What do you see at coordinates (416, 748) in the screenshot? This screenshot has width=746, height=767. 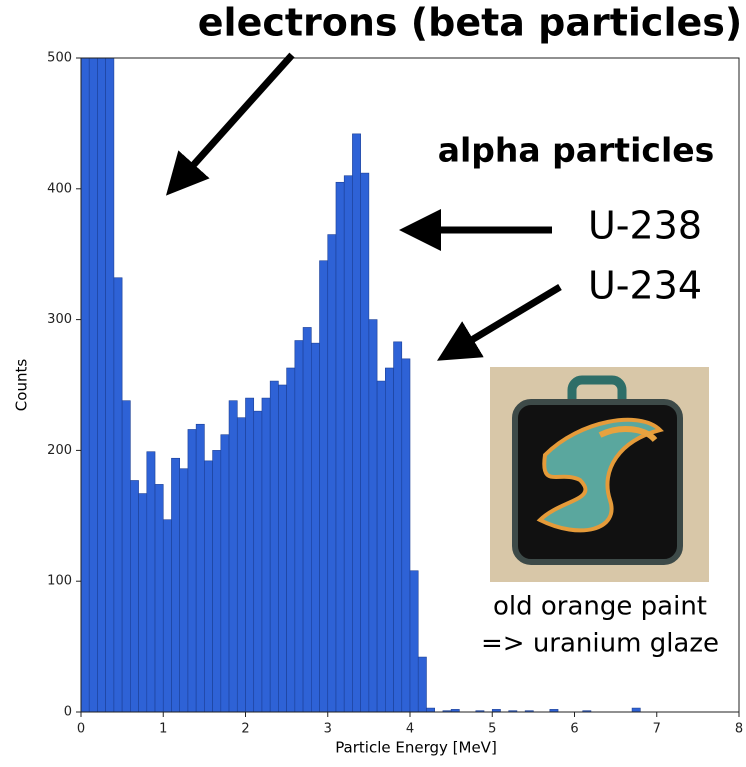 I see `x-axis-label: Particle Energy [MeV]` at bounding box center [416, 748].